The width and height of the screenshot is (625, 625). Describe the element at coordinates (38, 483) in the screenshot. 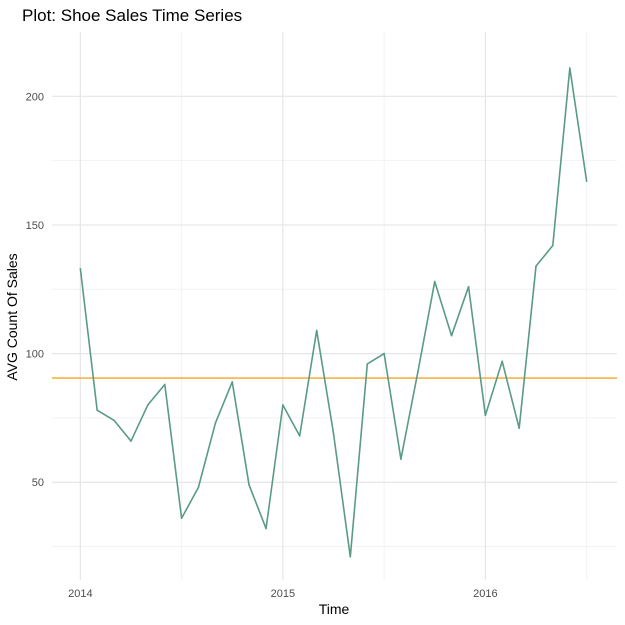

I see `y-tick-label: 50` at that location.